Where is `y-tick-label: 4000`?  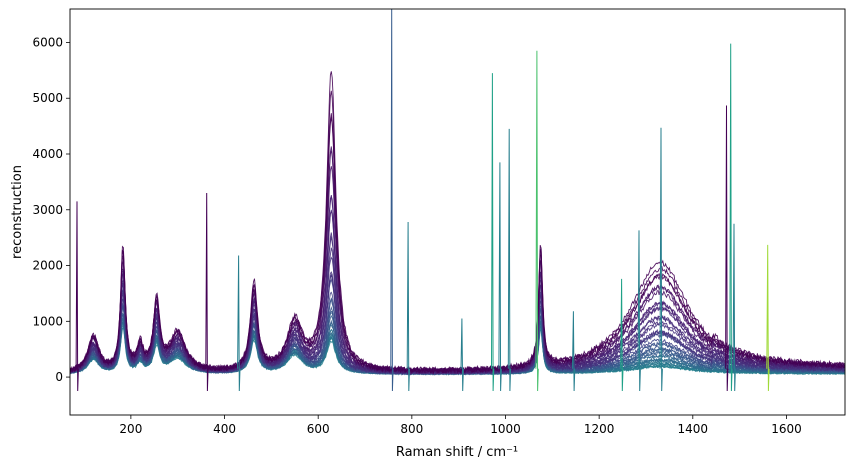
y-tick-label: 4000 is located at coordinates (47, 154).